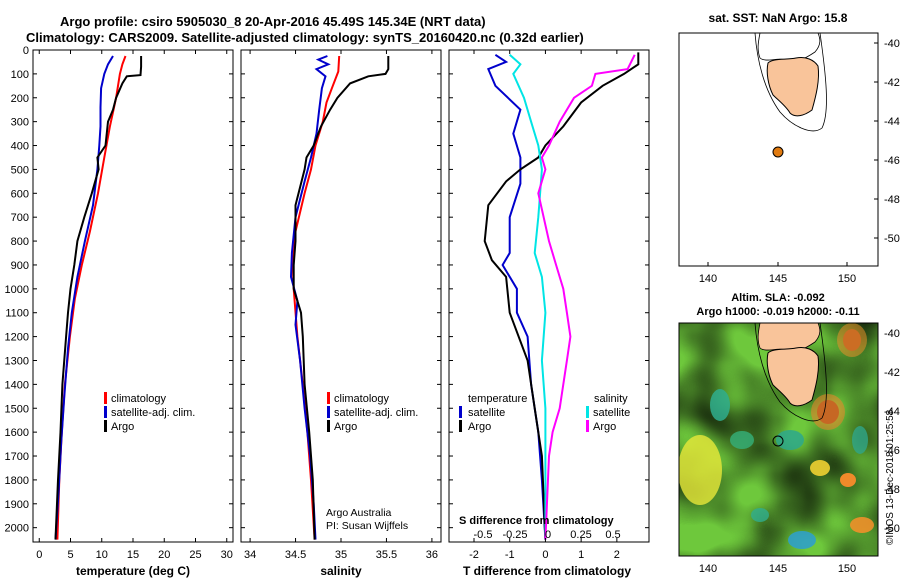 This screenshot has width=900, height=580. Describe the element at coordinates (17, 529) in the screenshot. I see `y-tick-label: 2000` at that location.